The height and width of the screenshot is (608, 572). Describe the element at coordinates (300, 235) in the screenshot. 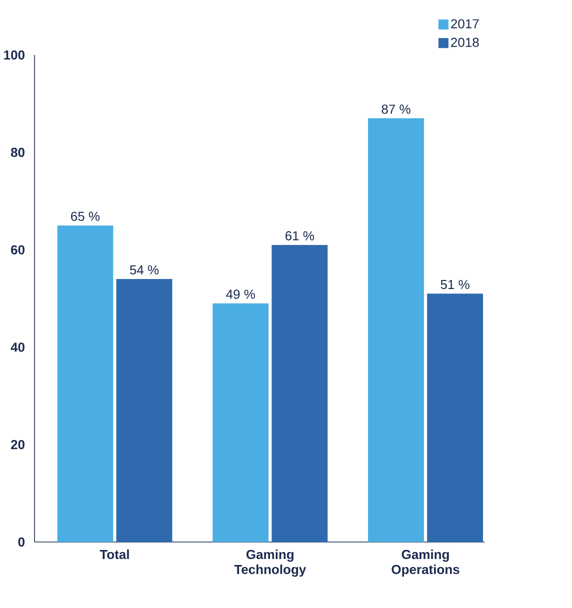

I see `data-label: 61 %` at that location.